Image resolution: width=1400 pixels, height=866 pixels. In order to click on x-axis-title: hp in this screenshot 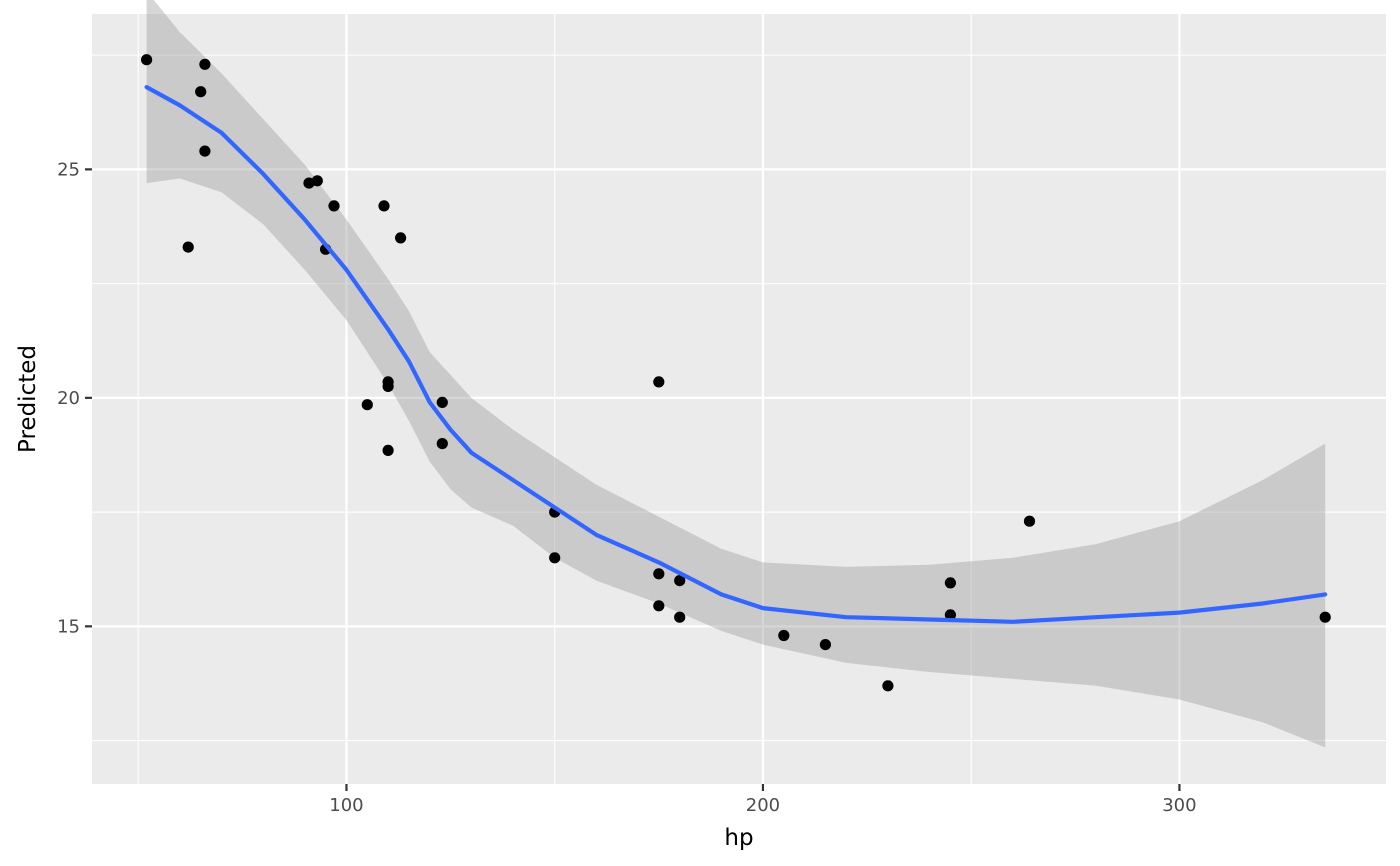, I will do `click(738, 838)`.